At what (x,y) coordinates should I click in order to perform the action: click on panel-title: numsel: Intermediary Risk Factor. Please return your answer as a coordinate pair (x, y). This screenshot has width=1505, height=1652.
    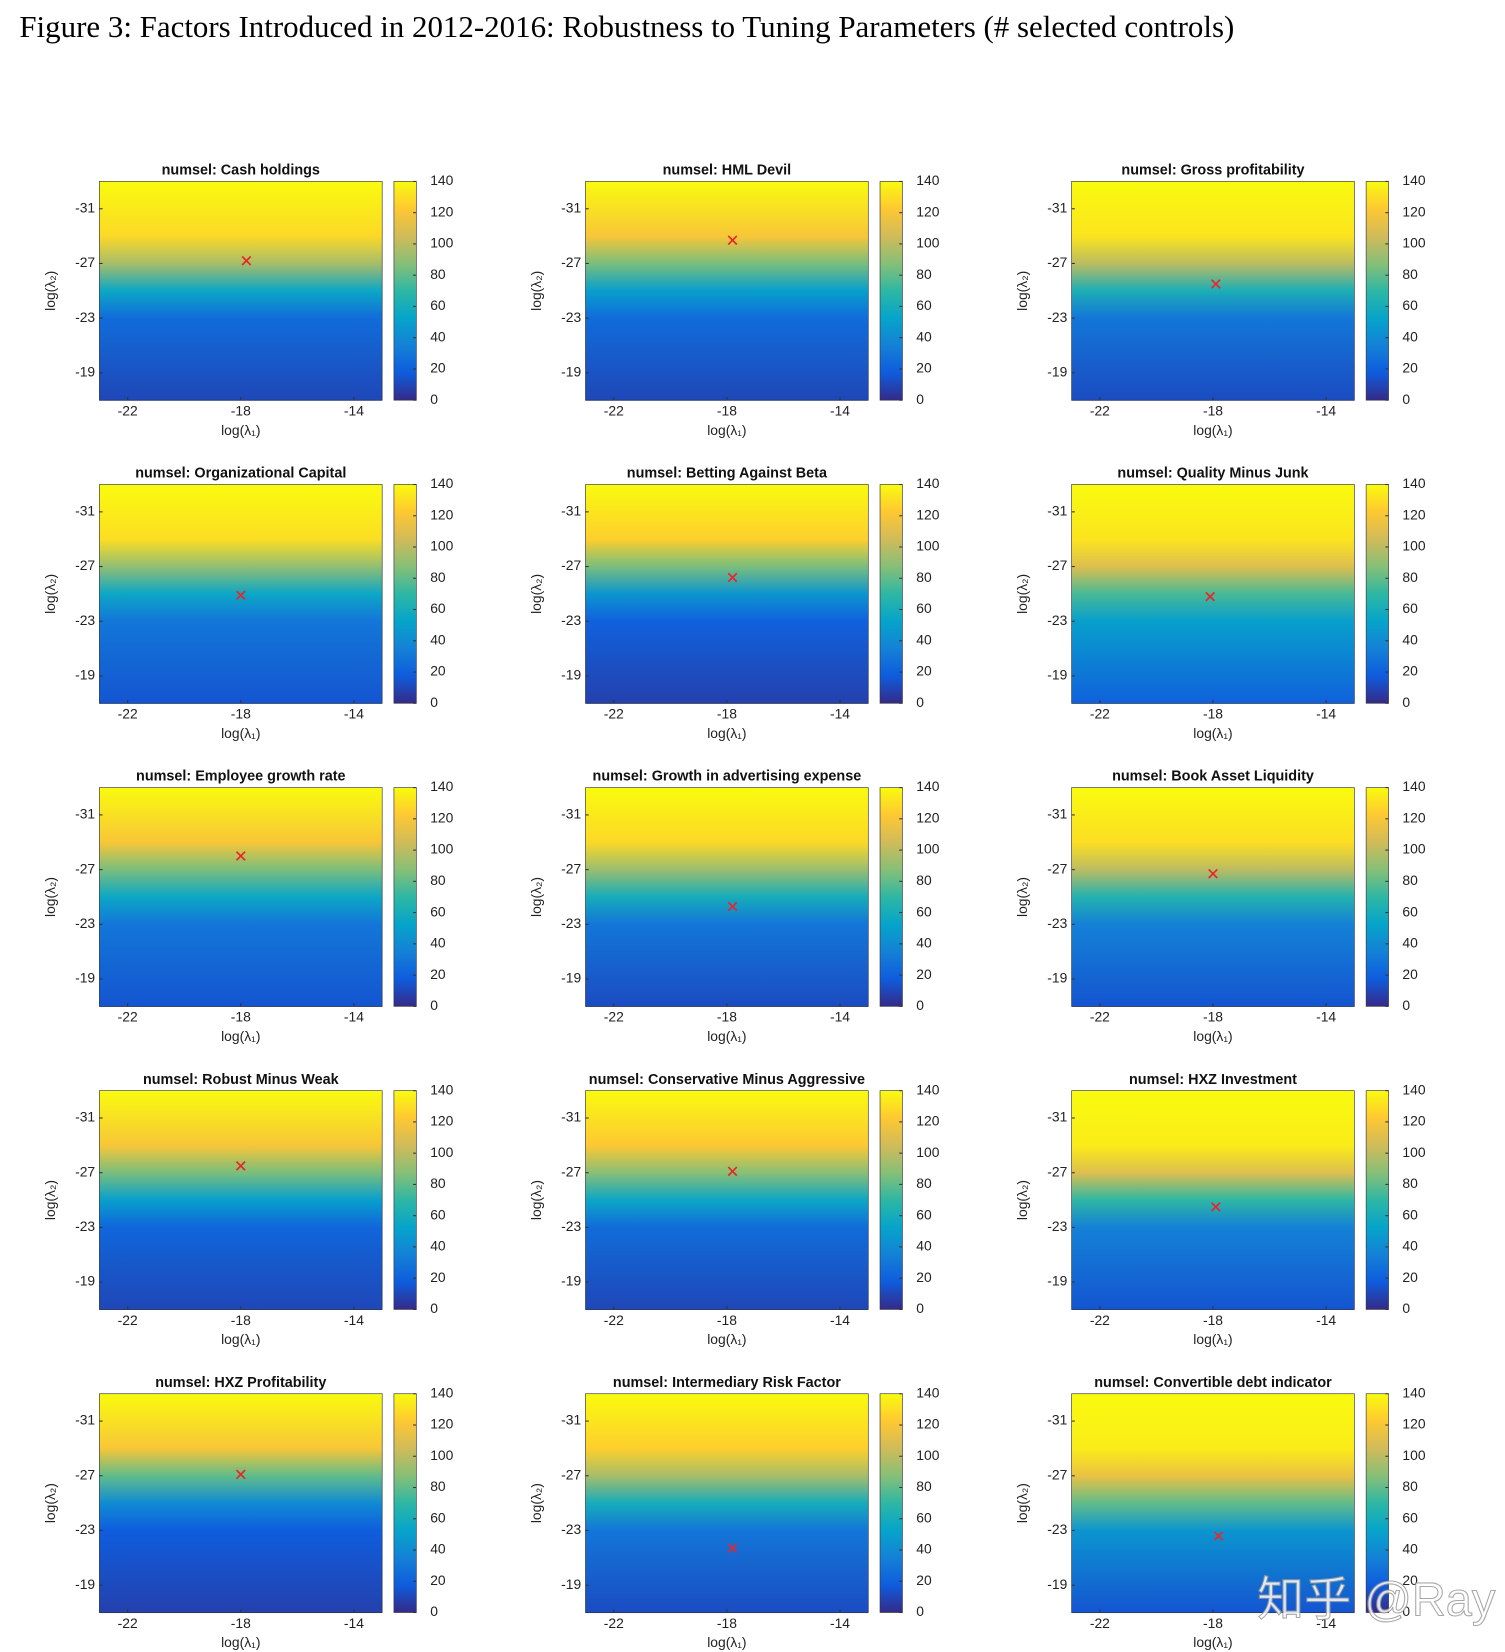
    Looking at the image, I should click on (727, 1383).